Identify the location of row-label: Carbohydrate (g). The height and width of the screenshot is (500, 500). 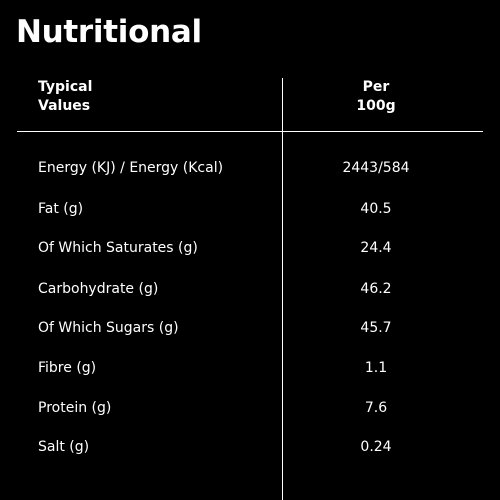
(98, 289).